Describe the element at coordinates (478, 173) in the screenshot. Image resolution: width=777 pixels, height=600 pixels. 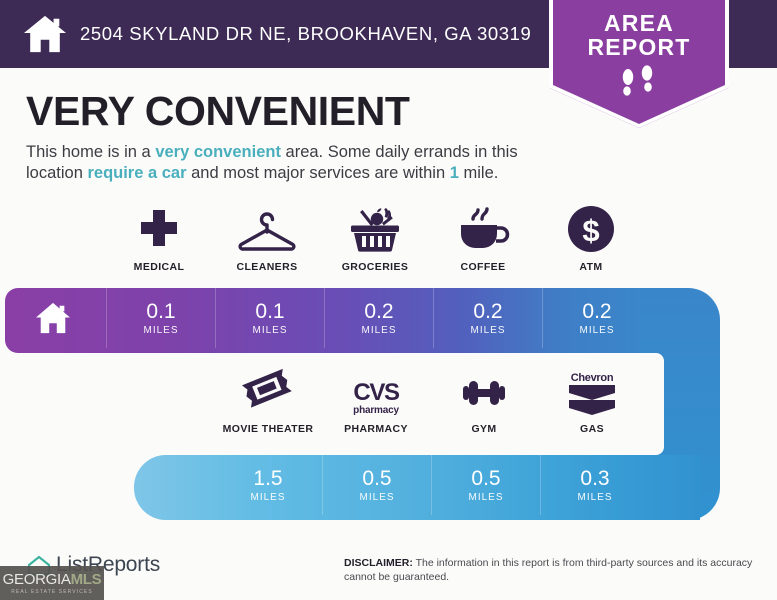
I see `subtitle-part-4: mile.` at that location.